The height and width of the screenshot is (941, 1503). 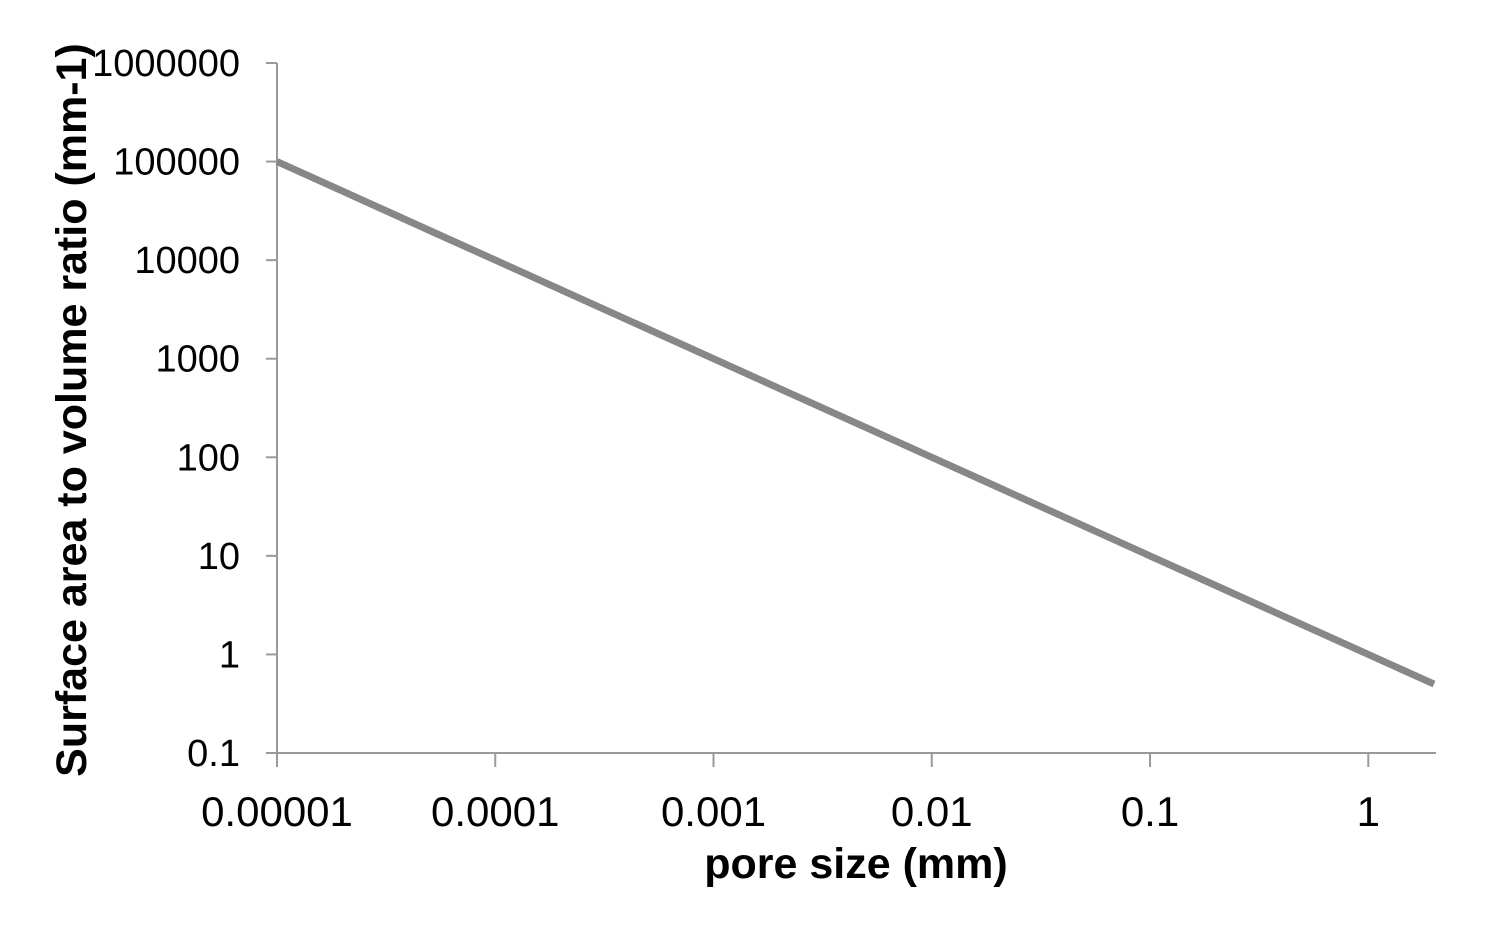 I want to click on x-tick-label: 0.0001, so click(x=495, y=811).